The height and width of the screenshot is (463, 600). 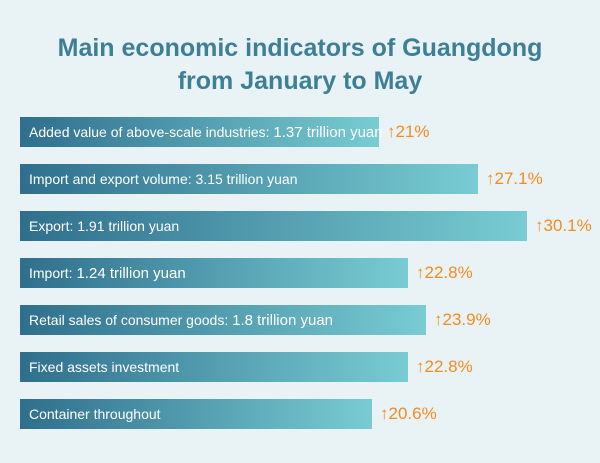 I want to click on bar-label-text-4: Retail sales of consumer goods:, so click(x=131, y=320).